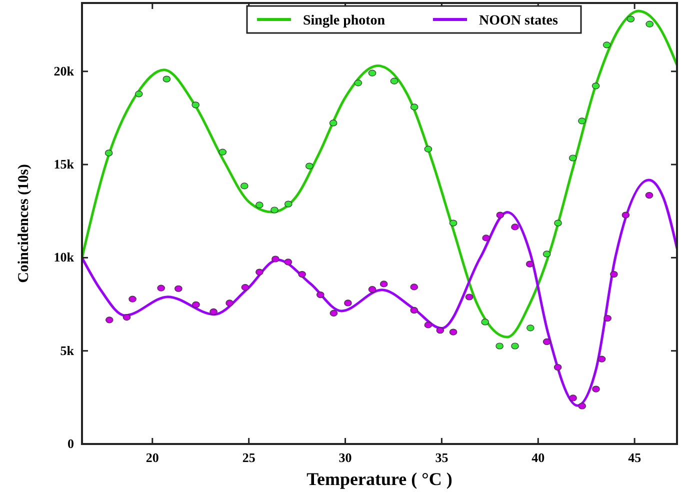 This screenshot has width=699, height=494. What do you see at coordinates (518, 21) in the screenshot?
I see `legend-label: NOON states` at bounding box center [518, 21].